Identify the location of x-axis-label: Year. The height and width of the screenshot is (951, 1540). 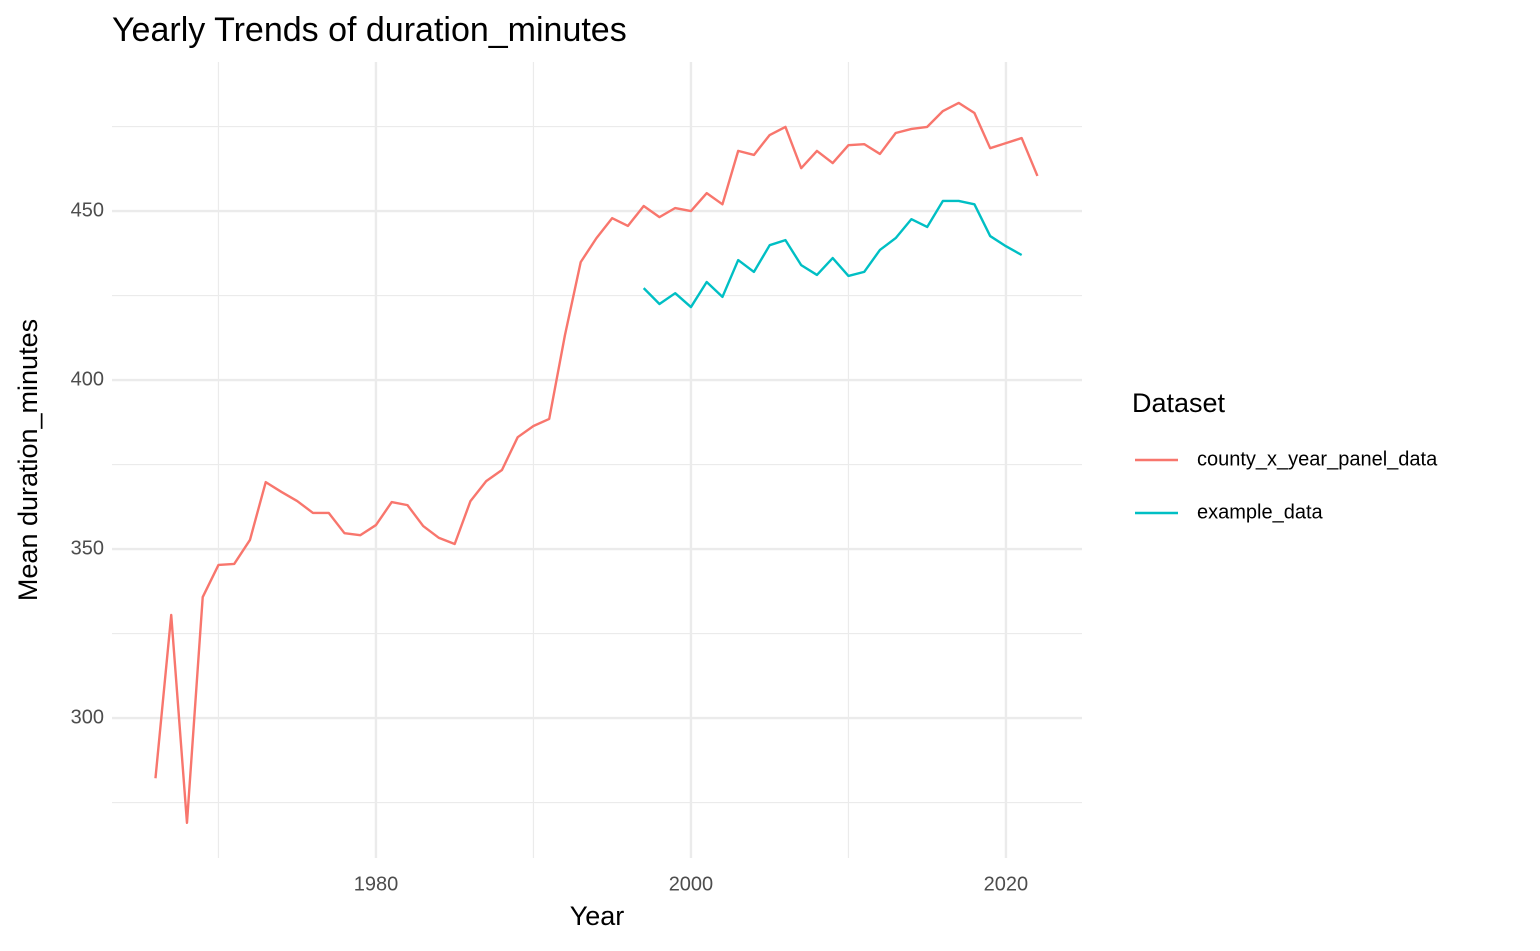
(597, 916).